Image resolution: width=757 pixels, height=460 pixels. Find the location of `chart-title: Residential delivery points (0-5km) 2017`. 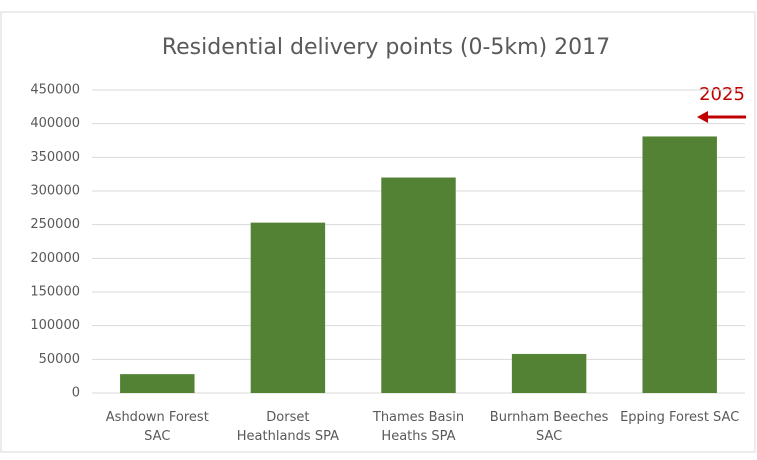

chart-title: Residential delivery points (0-5km) 2017 is located at coordinates (386, 47).